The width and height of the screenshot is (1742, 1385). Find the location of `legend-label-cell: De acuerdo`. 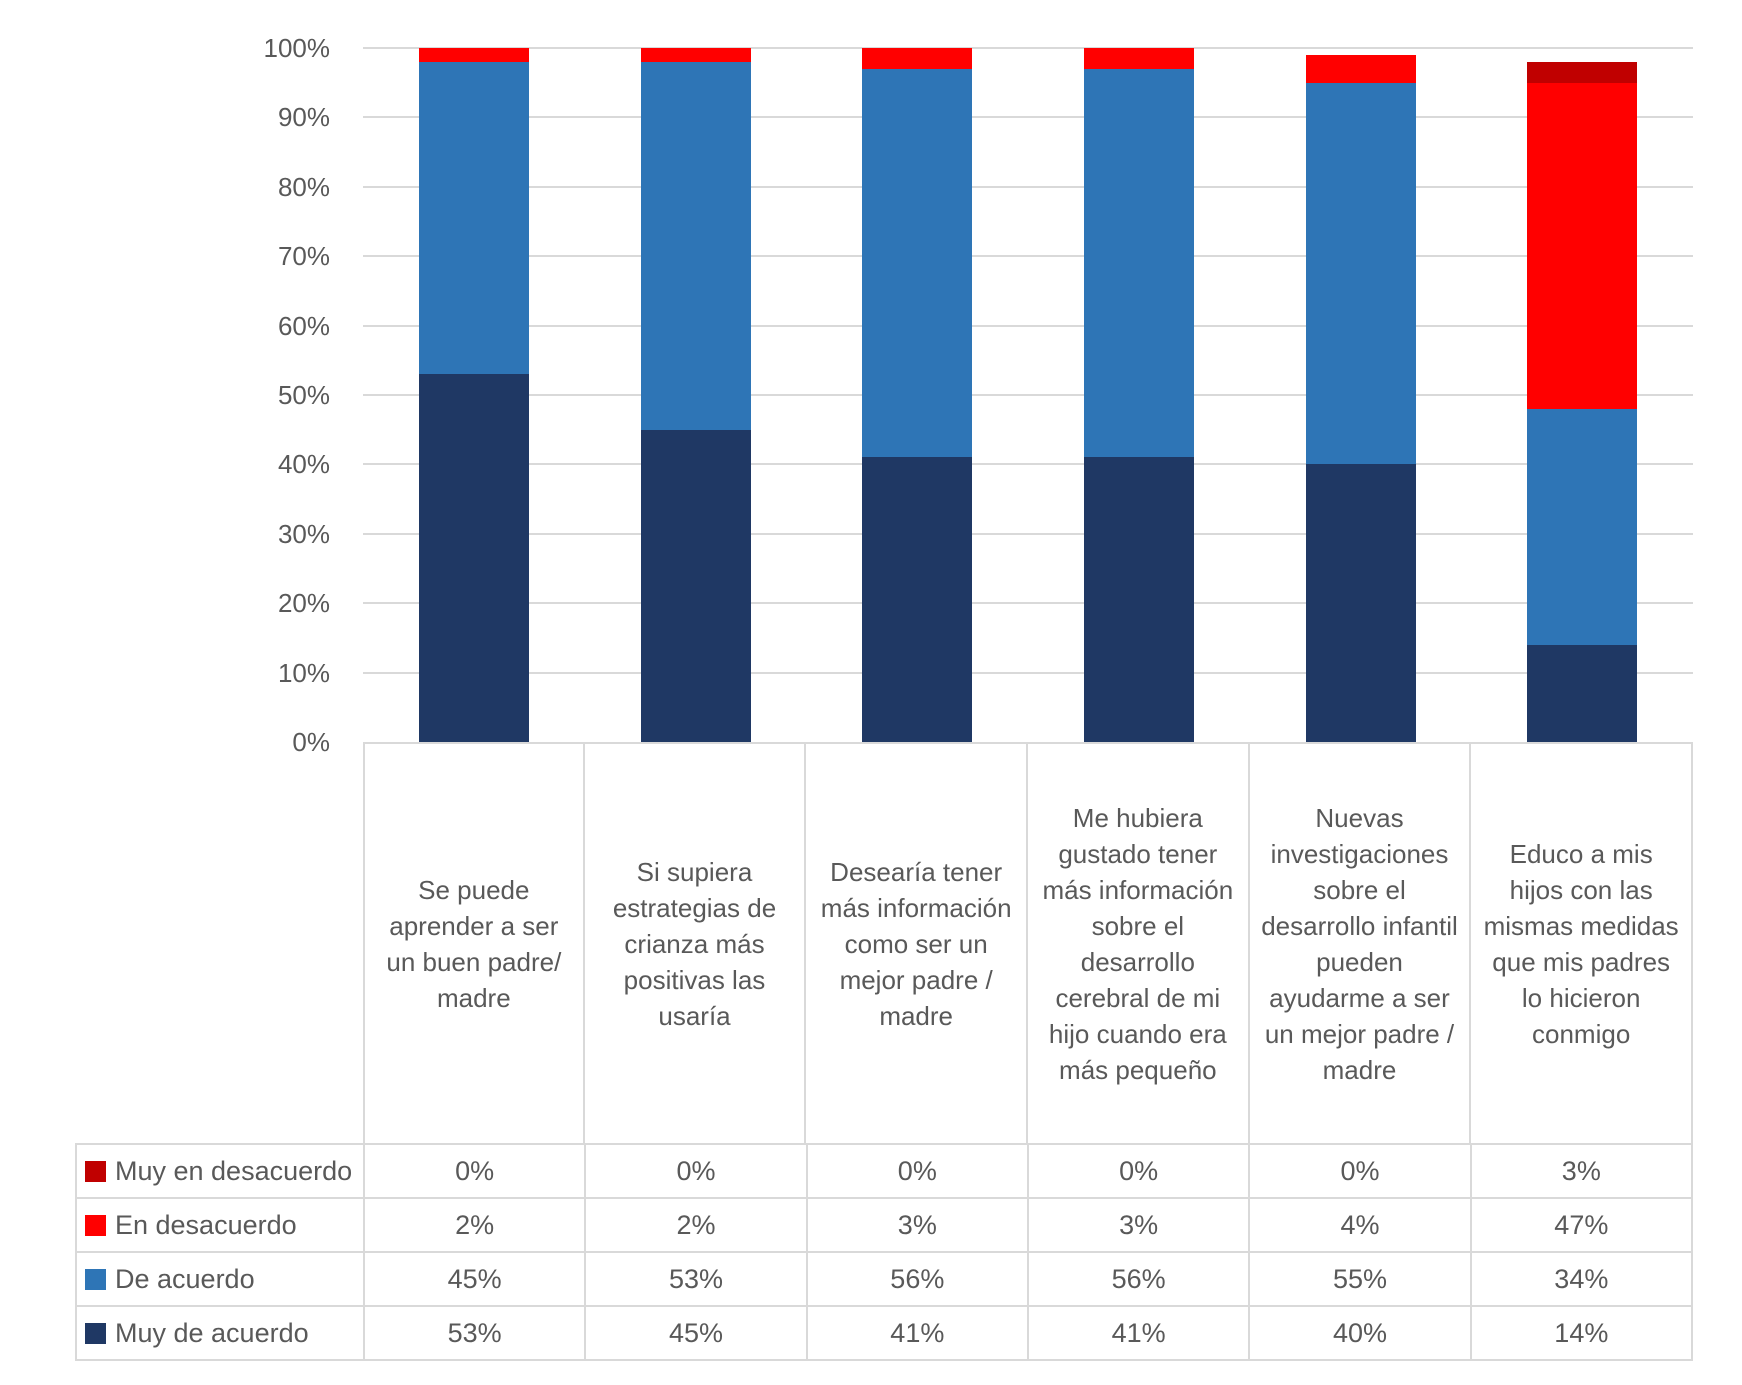

legend-label-cell: De acuerdo is located at coordinates (221, 1280).